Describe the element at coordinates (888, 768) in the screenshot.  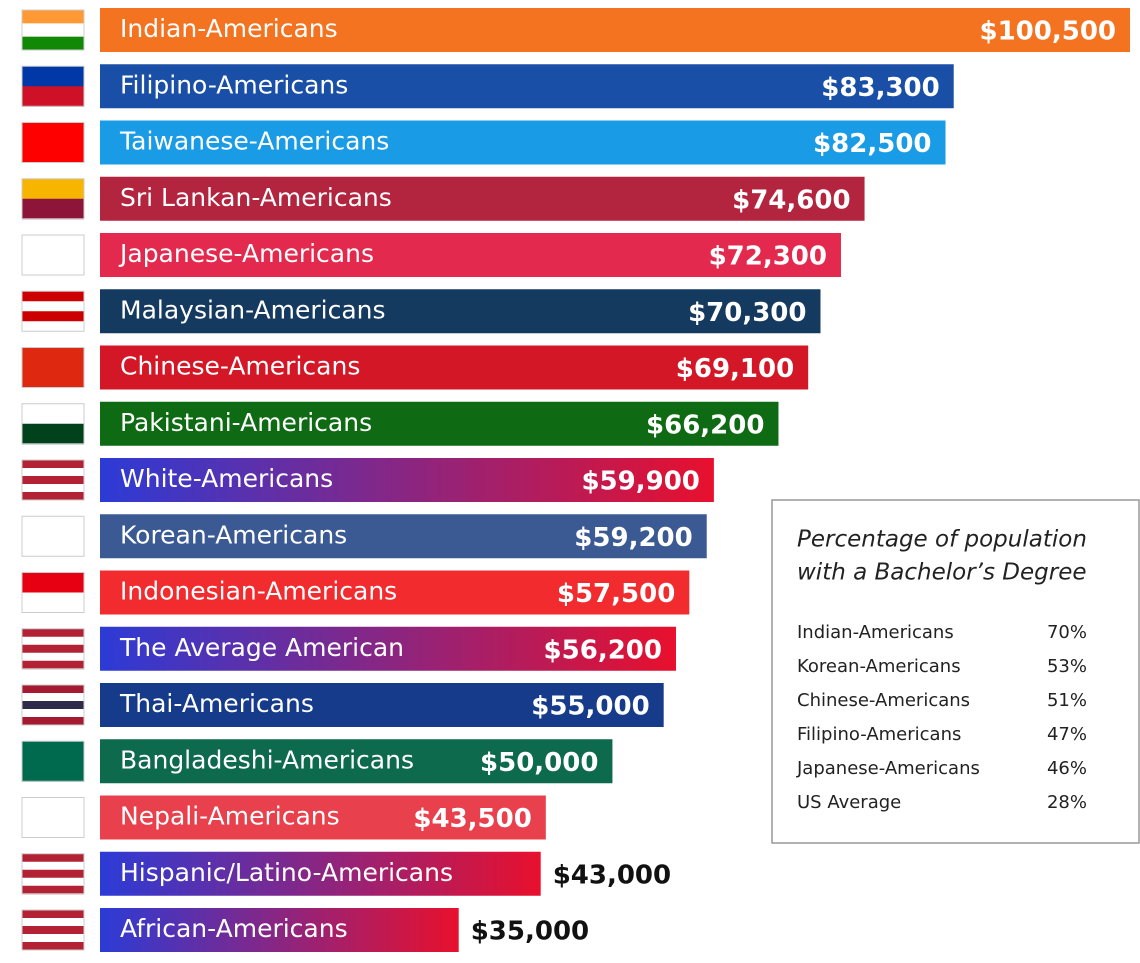
I see `inset-name: Japanese-Americans` at that location.